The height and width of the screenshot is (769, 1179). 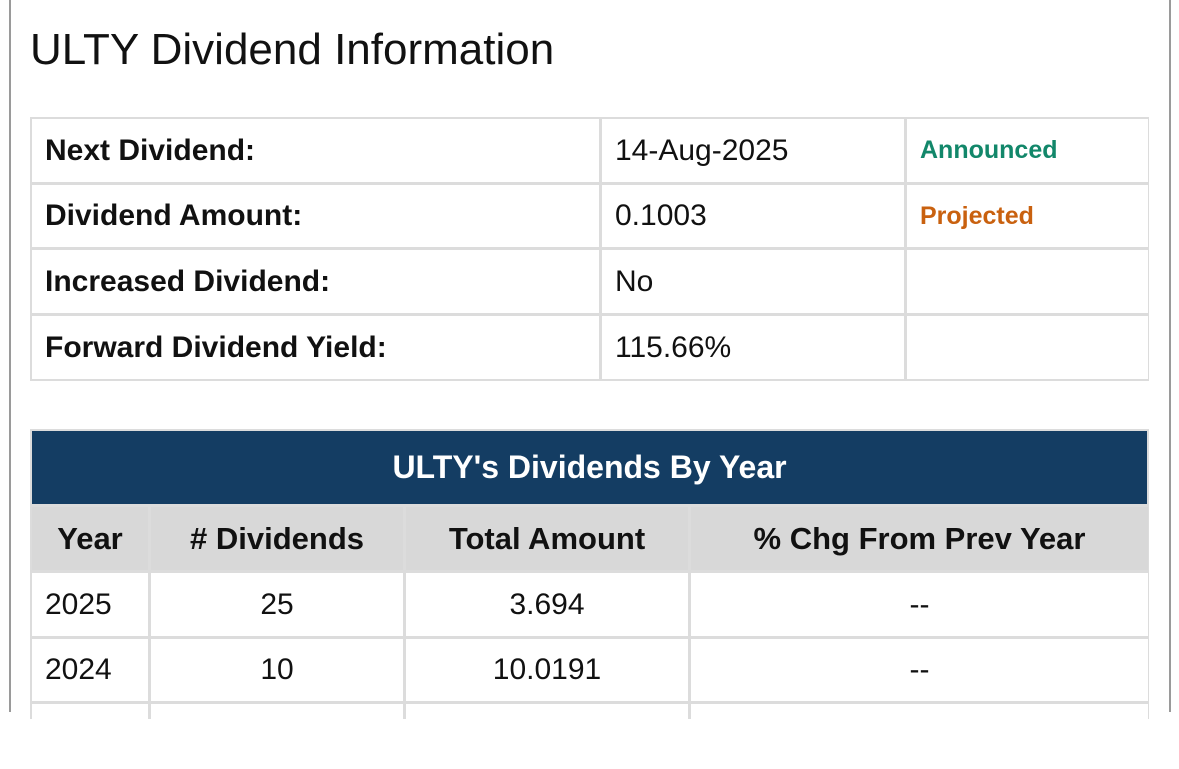 What do you see at coordinates (753, 216) in the screenshot?
I see `info-value: 0.1003` at bounding box center [753, 216].